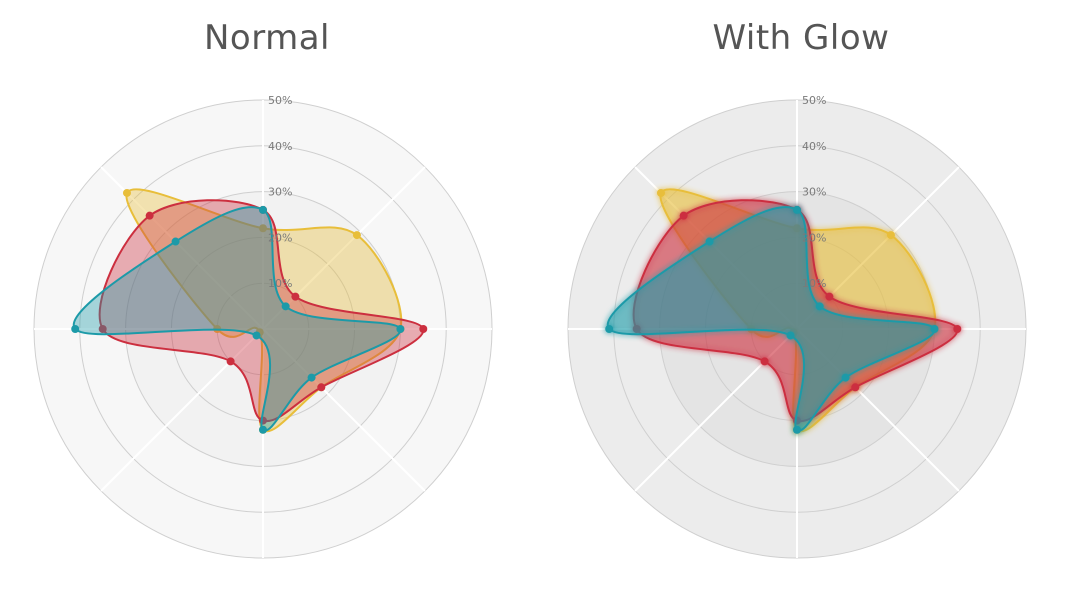 This screenshot has width=1069, height=596. Describe the element at coordinates (267, 38) in the screenshot. I see `chart-title: Normal` at that location.